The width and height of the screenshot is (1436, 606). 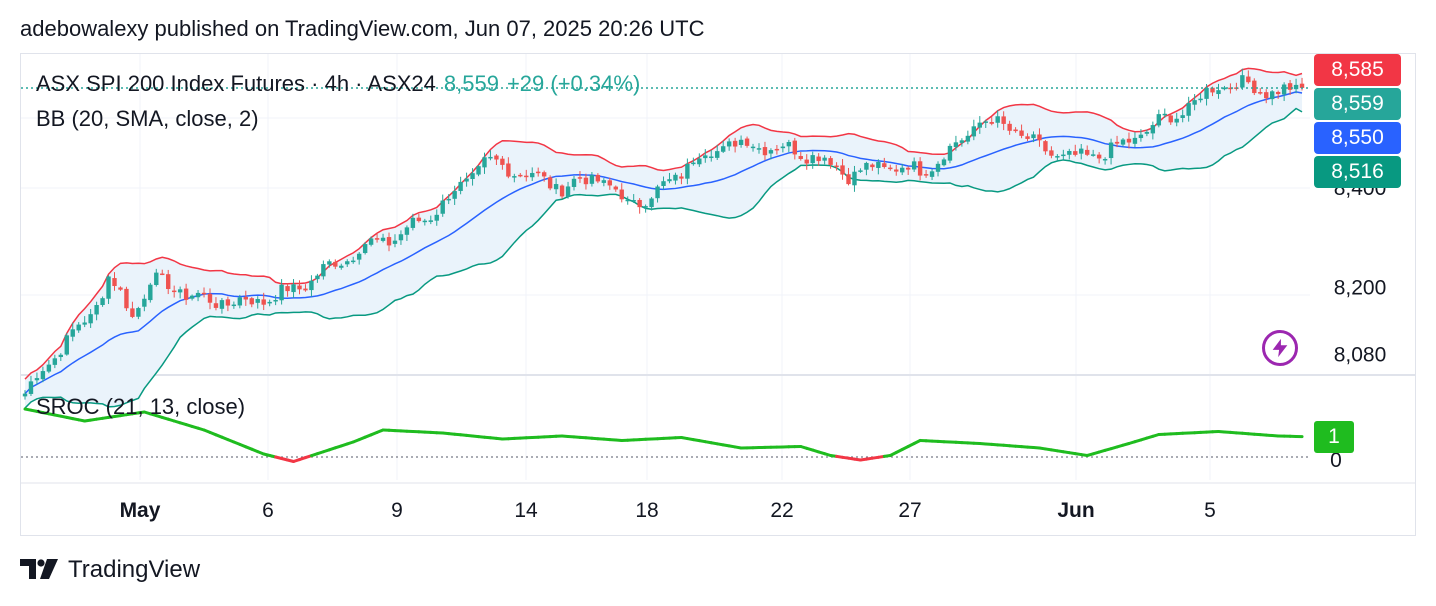 What do you see at coordinates (646, 510) in the screenshot?
I see `x-tick-label: 18` at bounding box center [646, 510].